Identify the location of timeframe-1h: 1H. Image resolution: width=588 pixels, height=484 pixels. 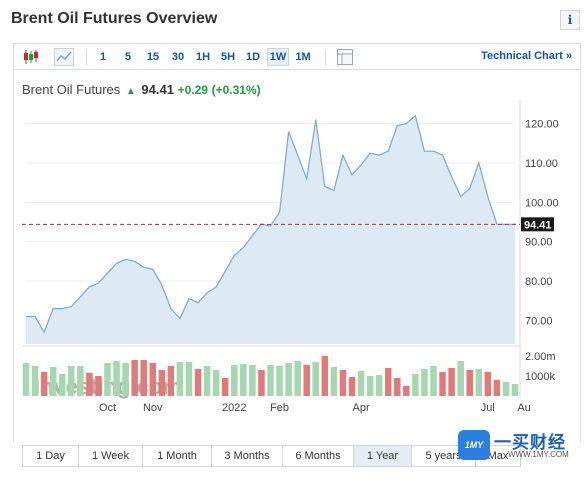
(203, 57).